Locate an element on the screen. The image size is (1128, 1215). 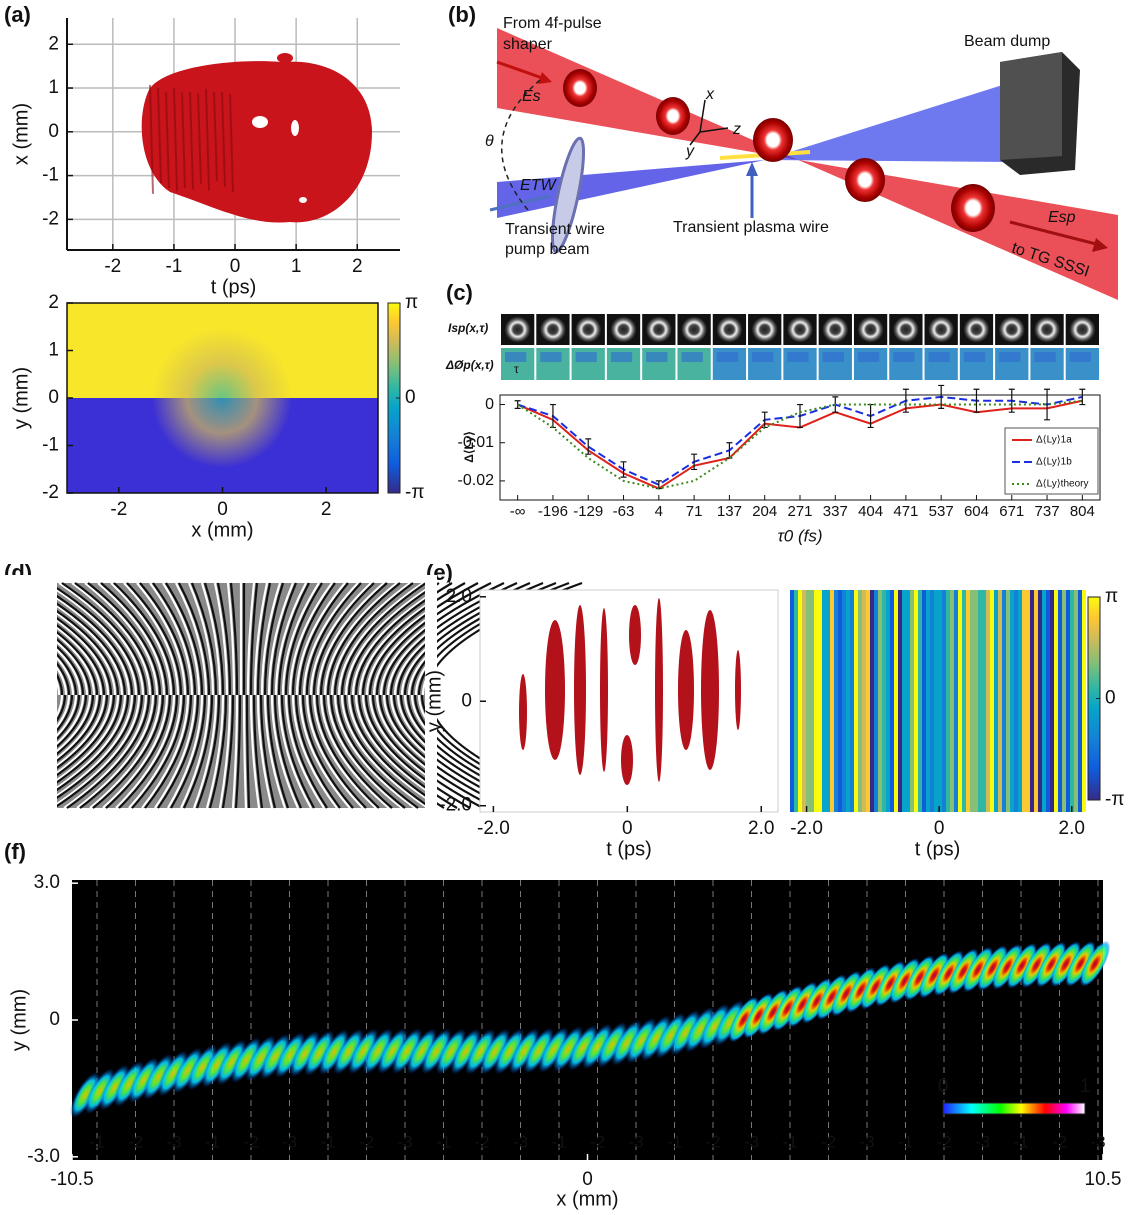
x-tick-label: 671 is located at coordinates (1011, 511).